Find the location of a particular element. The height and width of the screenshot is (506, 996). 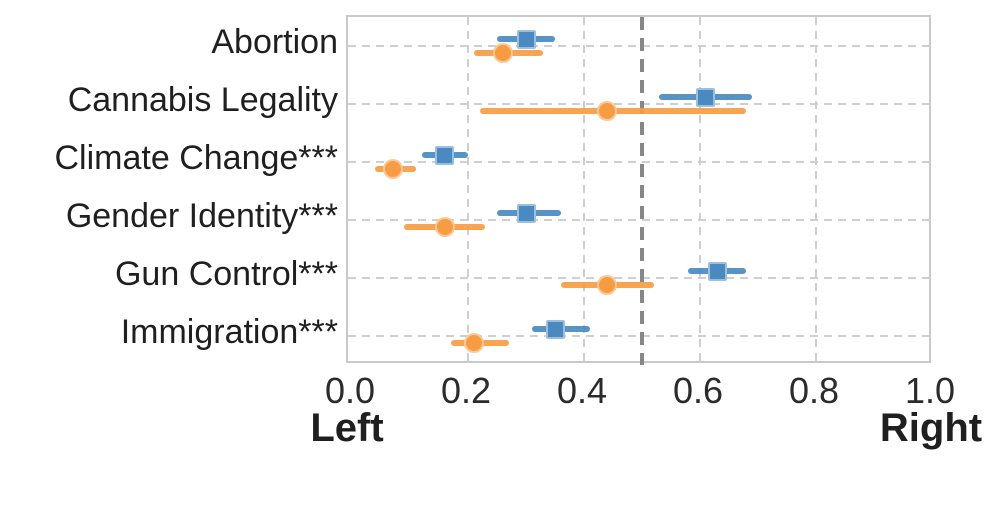

axis-end-label-right: Right is located at coordinates (931, 428).